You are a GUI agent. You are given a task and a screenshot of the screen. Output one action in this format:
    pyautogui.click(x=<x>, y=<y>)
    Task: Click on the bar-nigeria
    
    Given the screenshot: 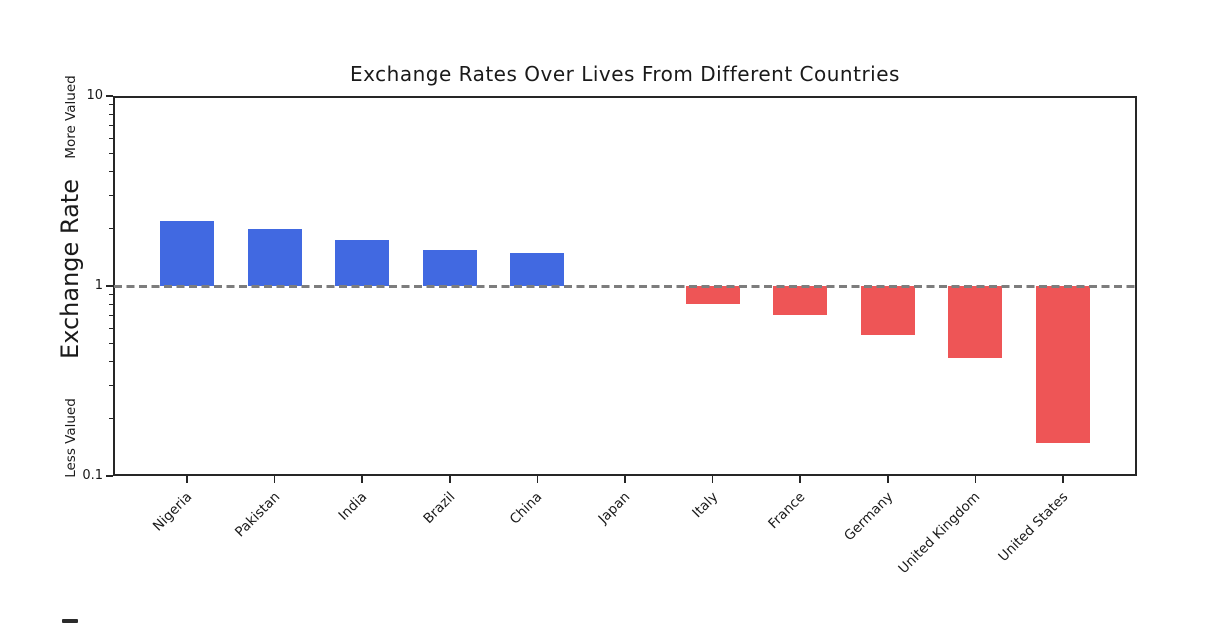 What is the action you would take?
    pyautogui.click(x=187, y=253)
    